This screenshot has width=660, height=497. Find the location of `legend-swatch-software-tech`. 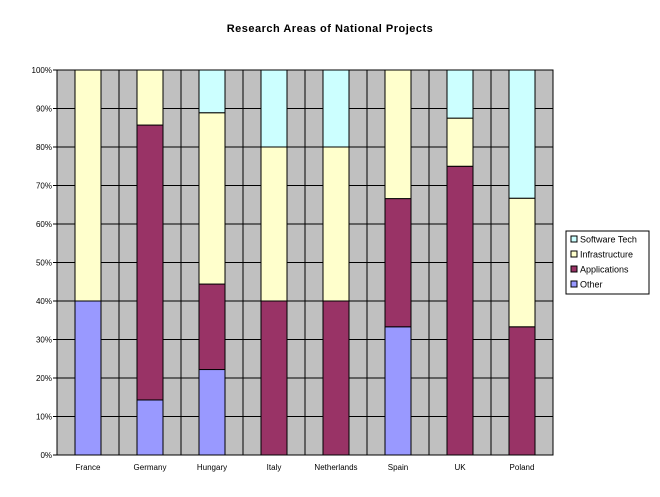

legend-swatch-software-tech is located at coordinates (574, 239).